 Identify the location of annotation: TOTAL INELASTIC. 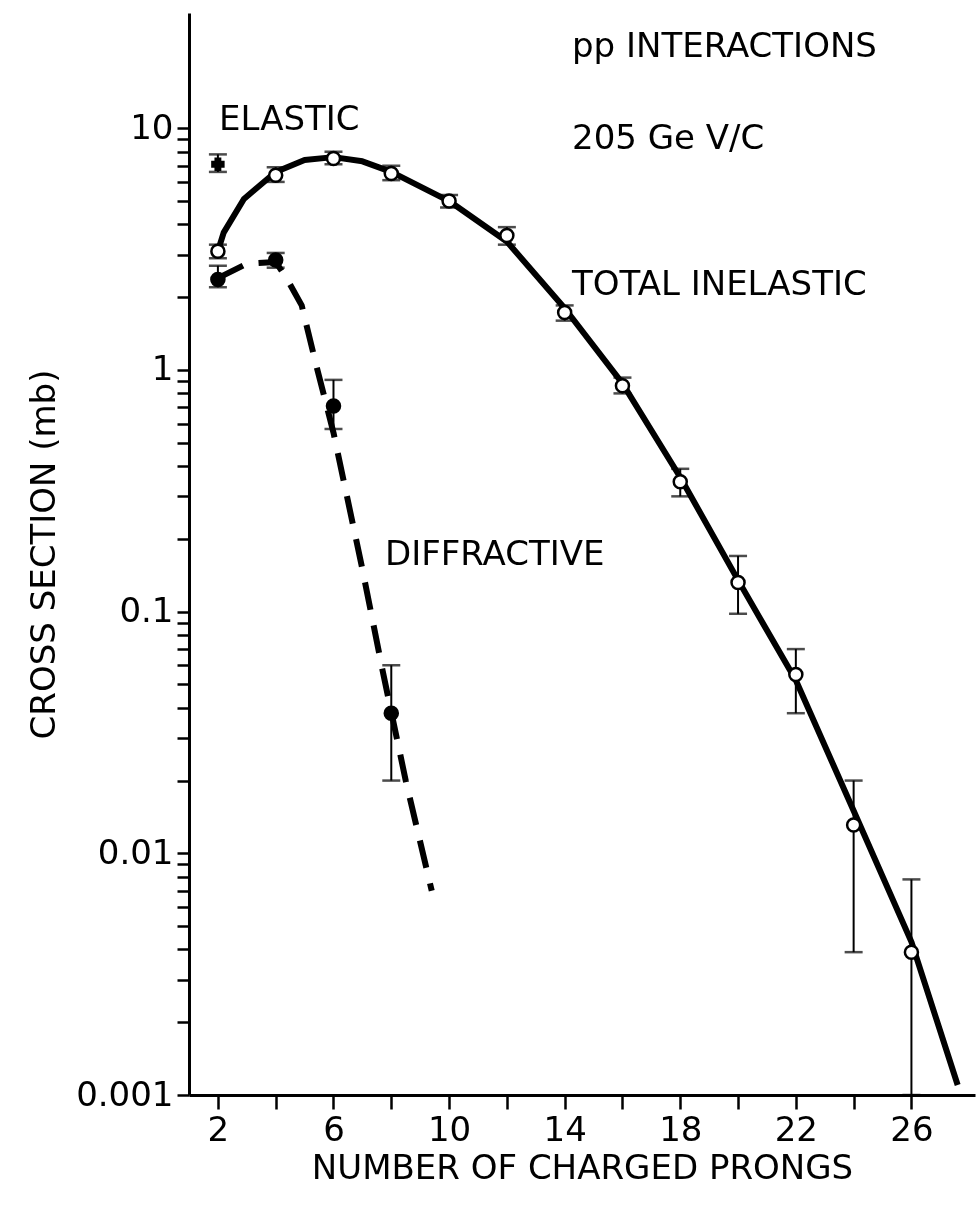
(719, 283).